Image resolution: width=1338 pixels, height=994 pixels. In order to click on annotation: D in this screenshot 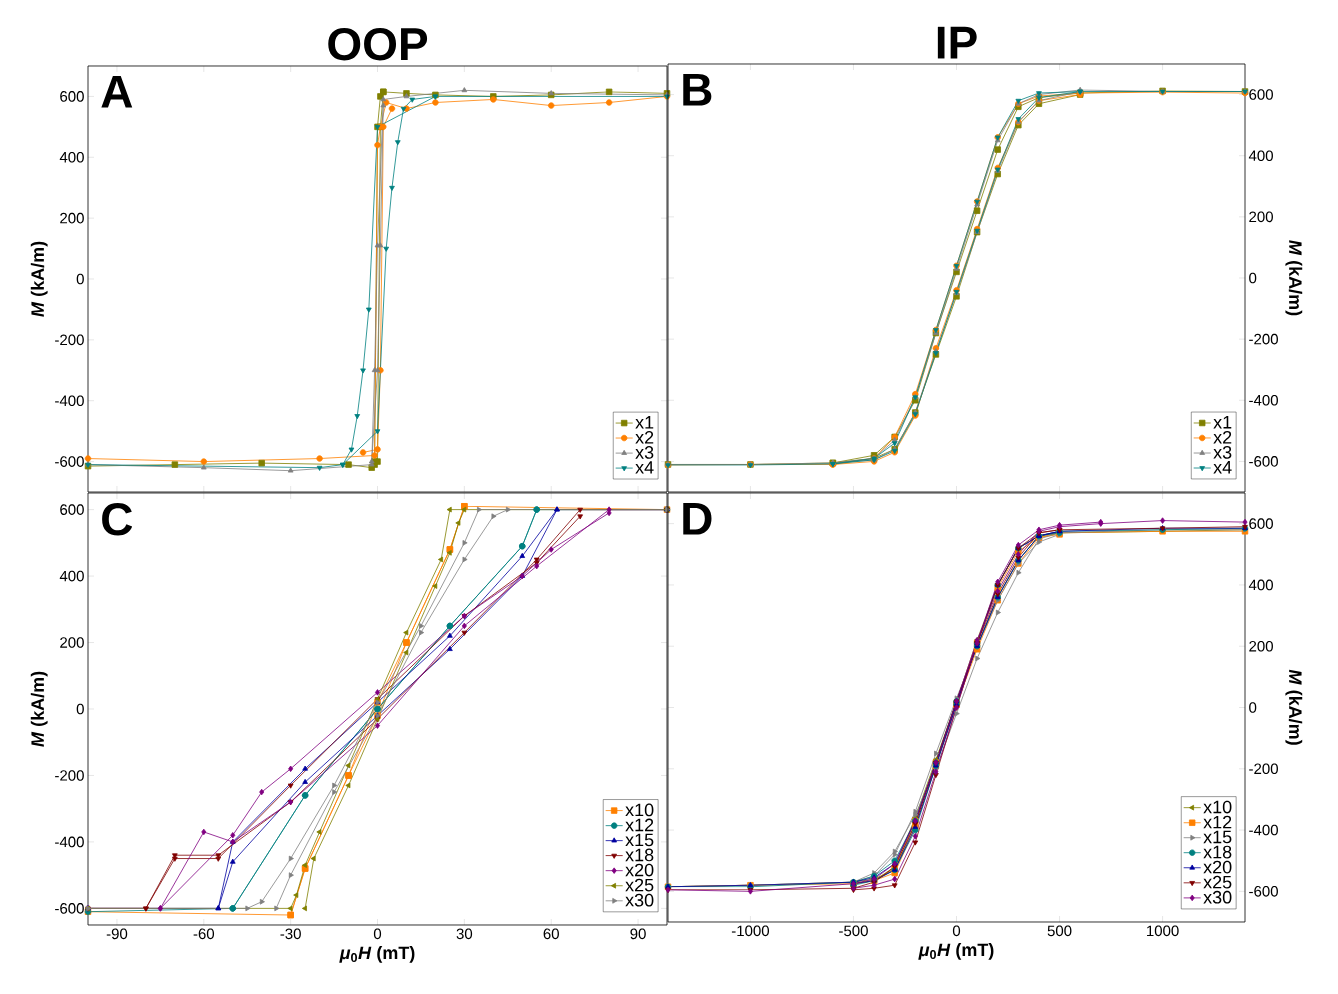, I will do `click(697, 518)`.